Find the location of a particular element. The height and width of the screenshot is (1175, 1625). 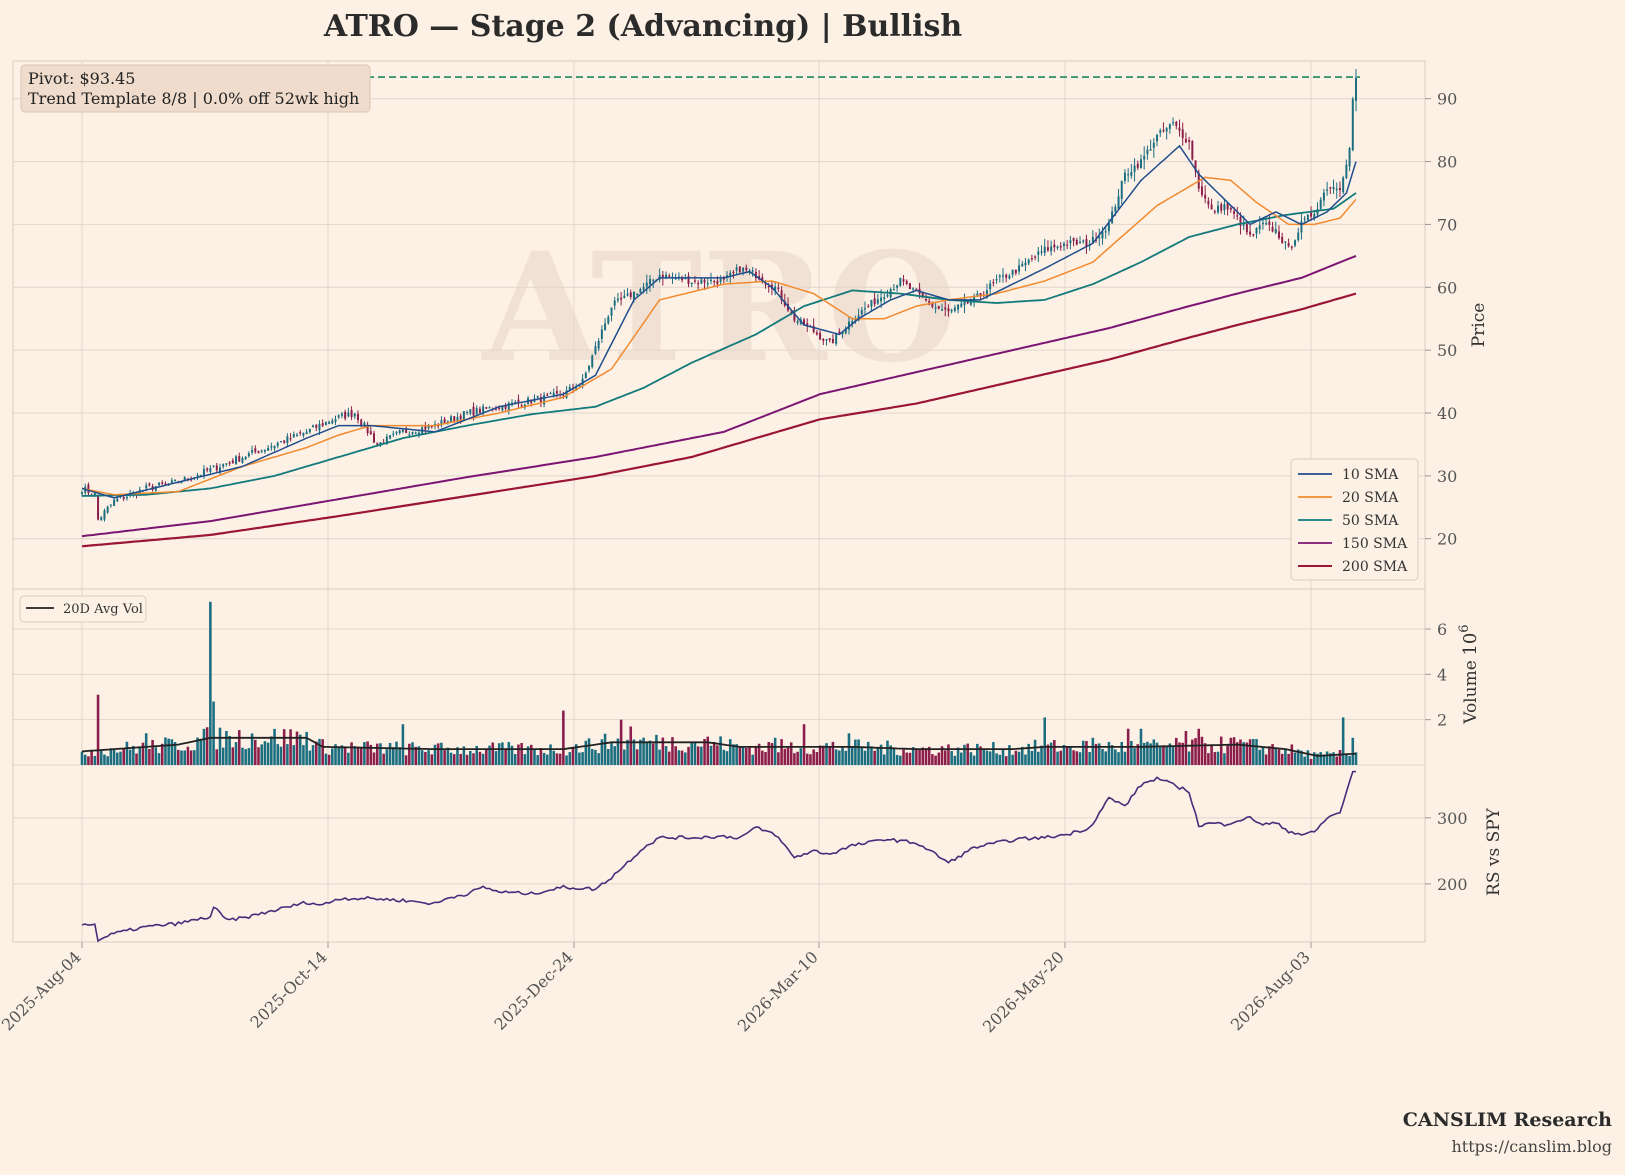

x-tick-label-5: 2026-Aug-03 is located at coordinates (1270, 990).